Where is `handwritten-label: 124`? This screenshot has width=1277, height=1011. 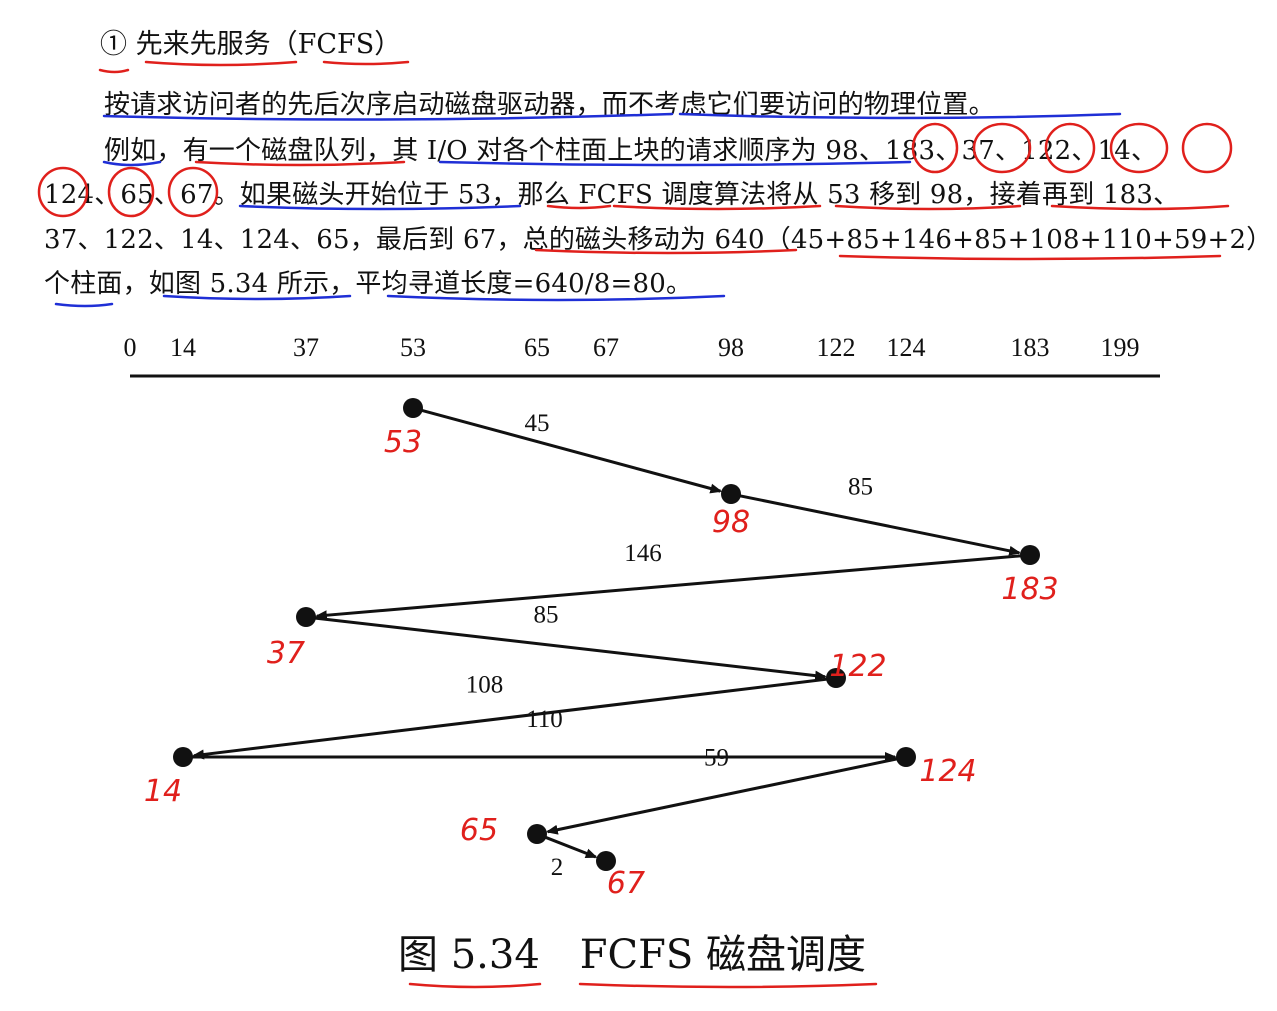 handwritten-label: 124 is located at coordinates (947, 771).